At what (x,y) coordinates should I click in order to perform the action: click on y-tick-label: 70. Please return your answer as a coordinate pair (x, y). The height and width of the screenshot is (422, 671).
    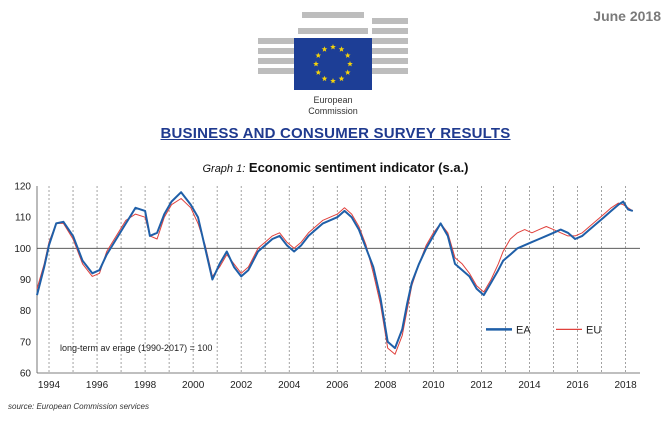
    Looking at the image, I should click on (26, 342).